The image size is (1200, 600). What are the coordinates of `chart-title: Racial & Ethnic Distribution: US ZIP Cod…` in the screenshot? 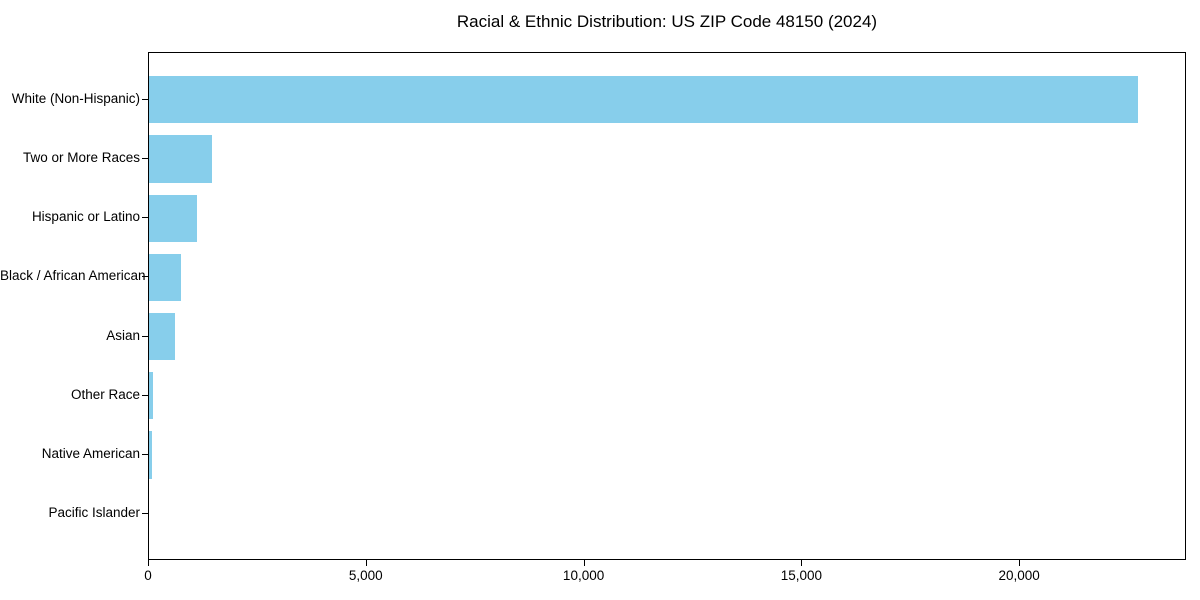 It's located at (667, 21).